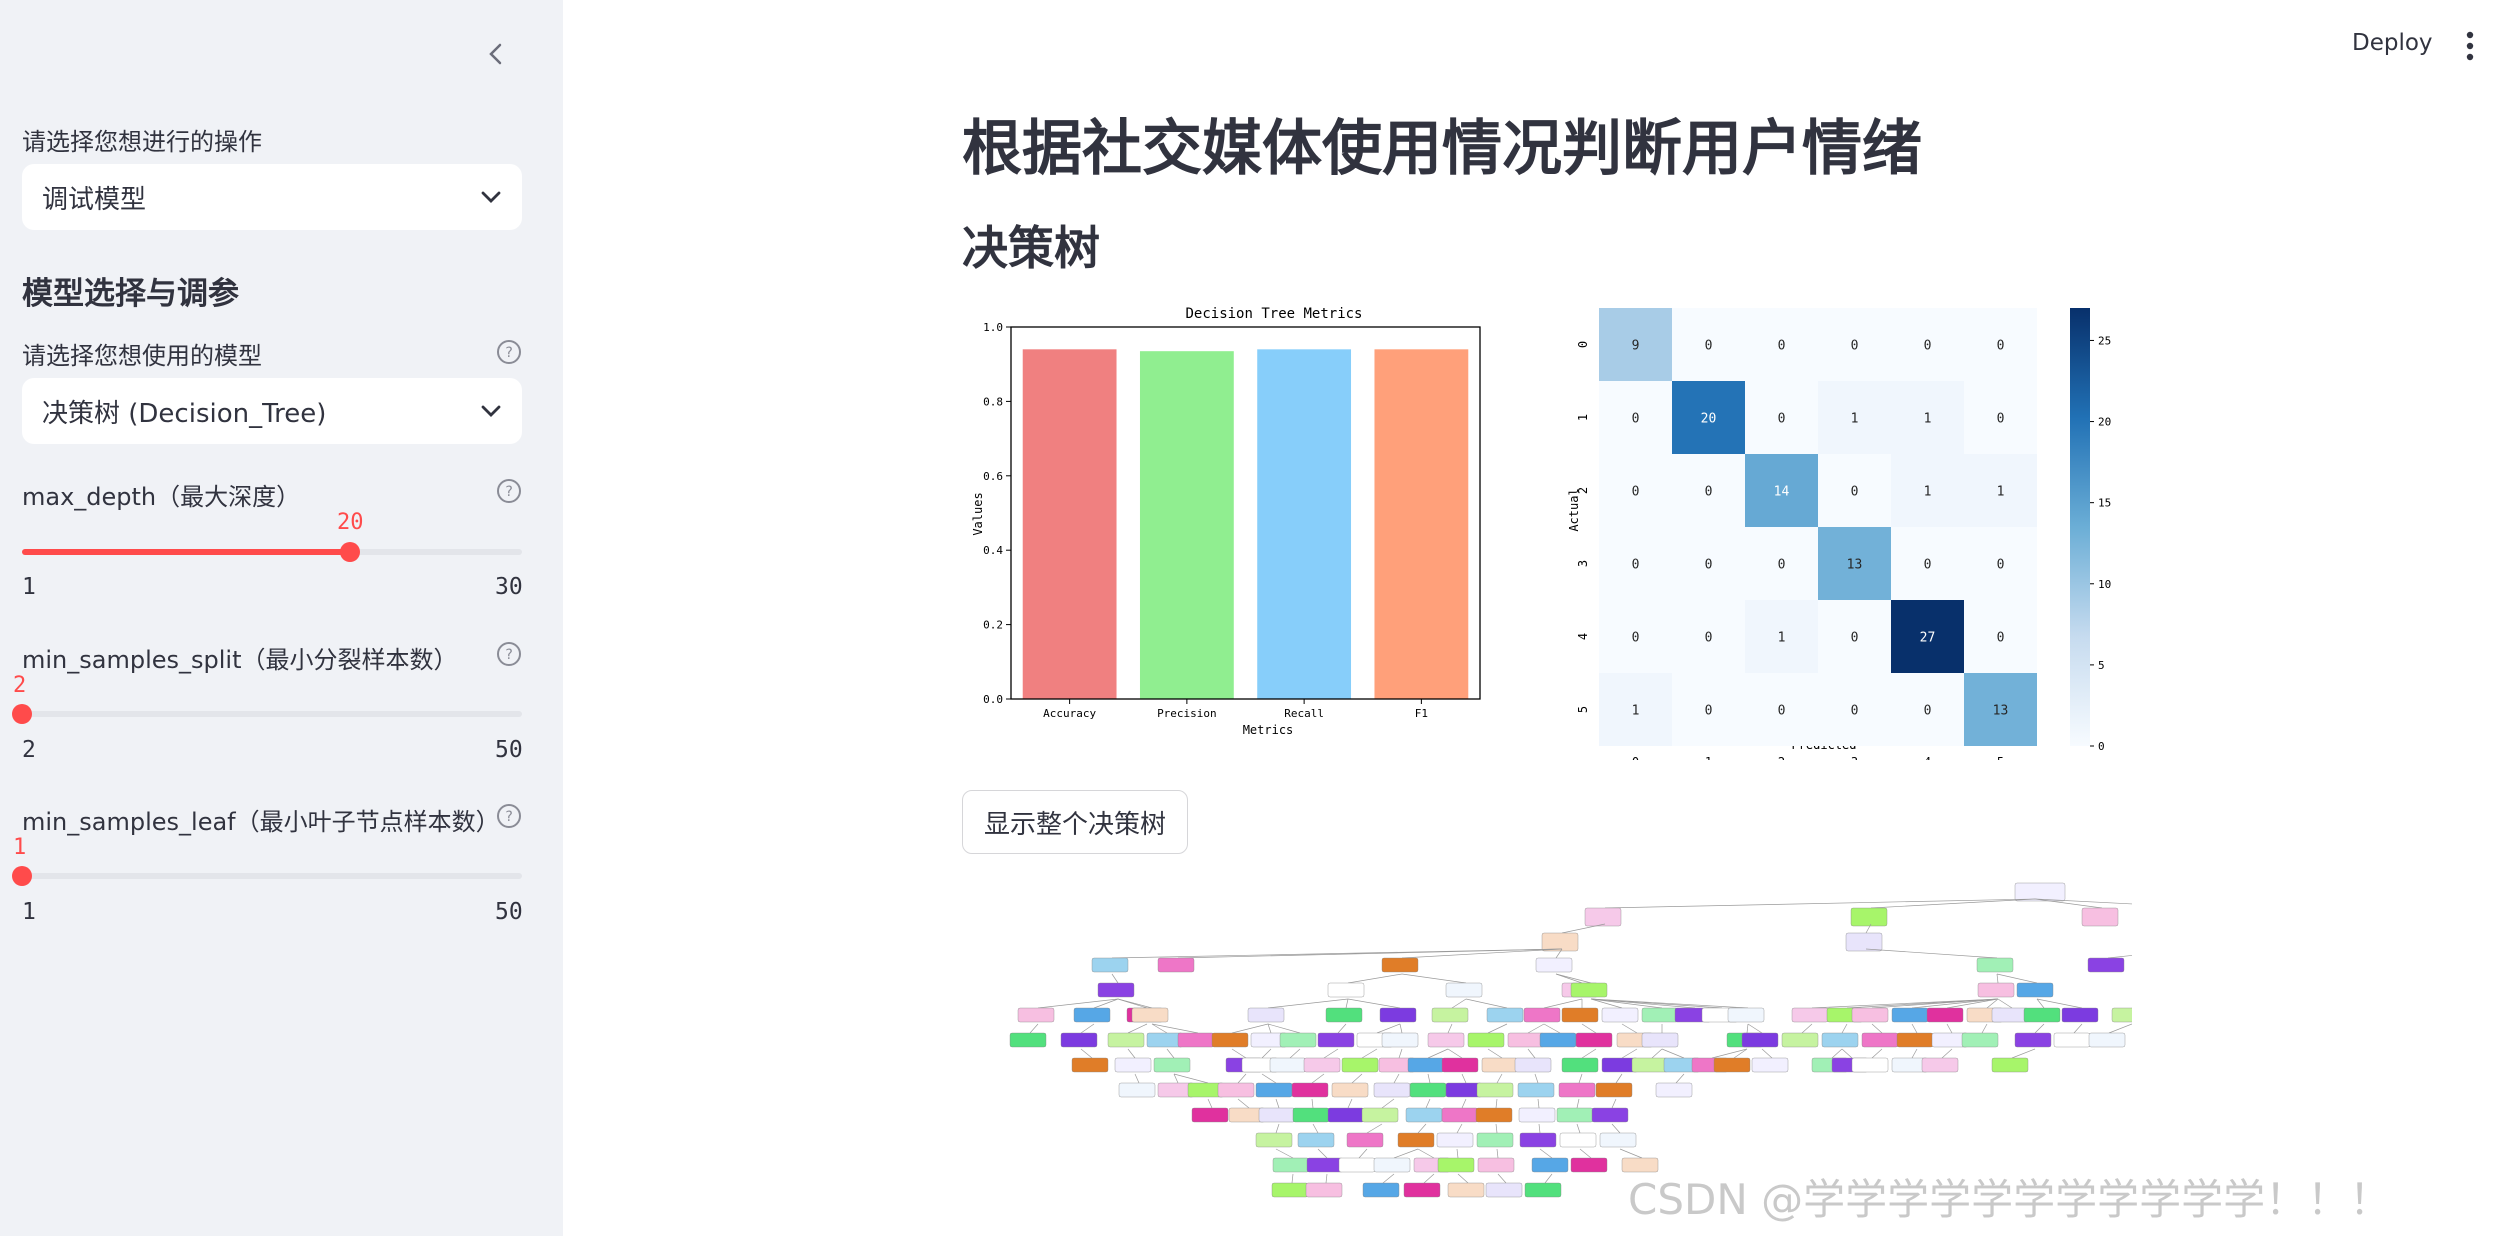  What do you see at coordinates (1075, 822) in the screenshot?
I see `show-full-tree-button: 显示整个决策树` at bounding box center [1075, 822].